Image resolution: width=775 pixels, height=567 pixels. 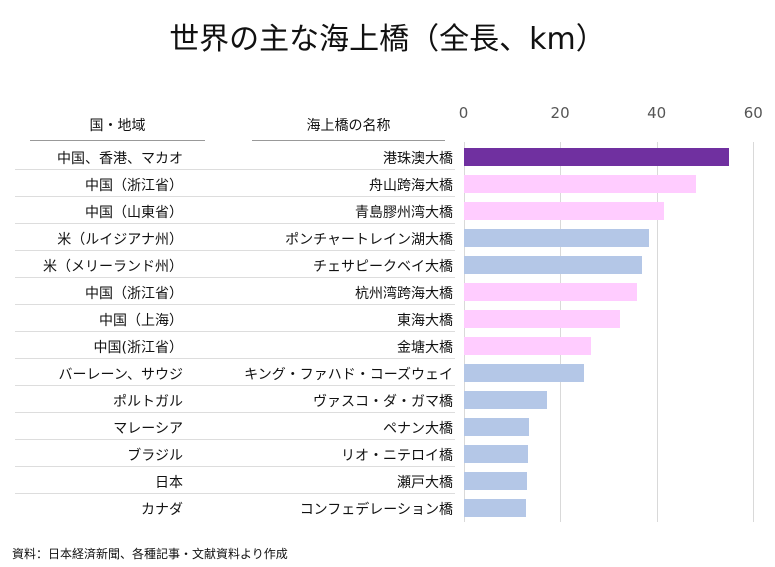 I want to click on region-label: カナダ, so click(x=162, y=510).